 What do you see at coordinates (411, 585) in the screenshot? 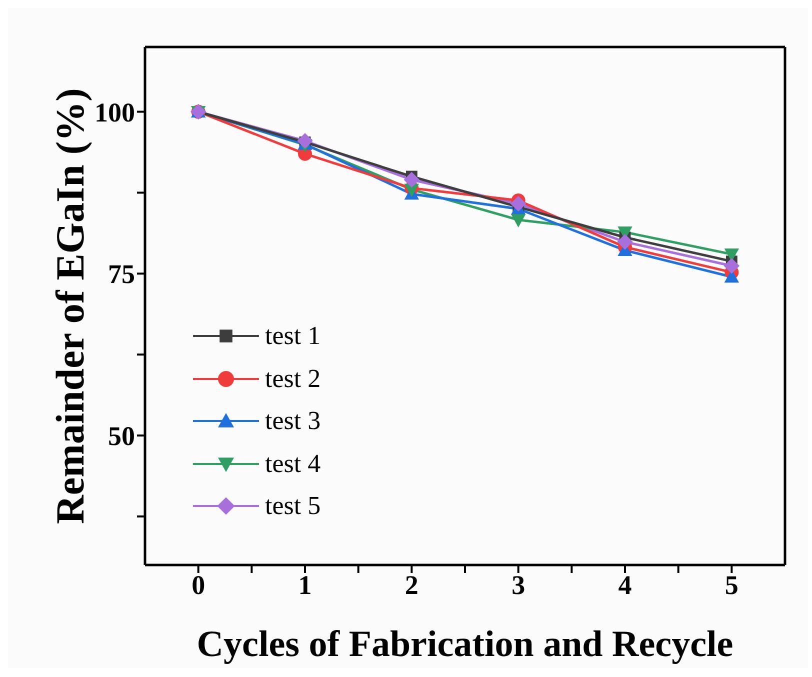
I see `x-tick-label: 2` at bounding box center [411, 585].